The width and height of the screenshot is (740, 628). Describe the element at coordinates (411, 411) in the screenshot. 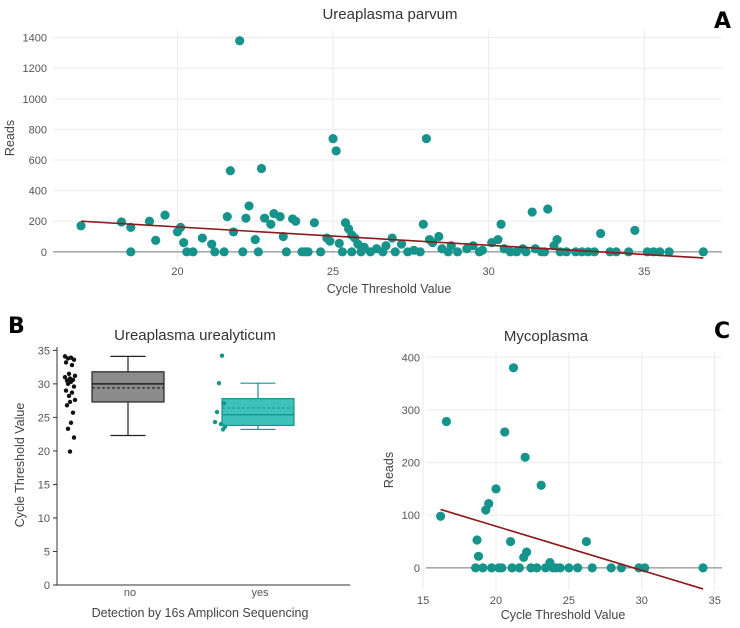

I see `y-tick-label: 300` at that location.